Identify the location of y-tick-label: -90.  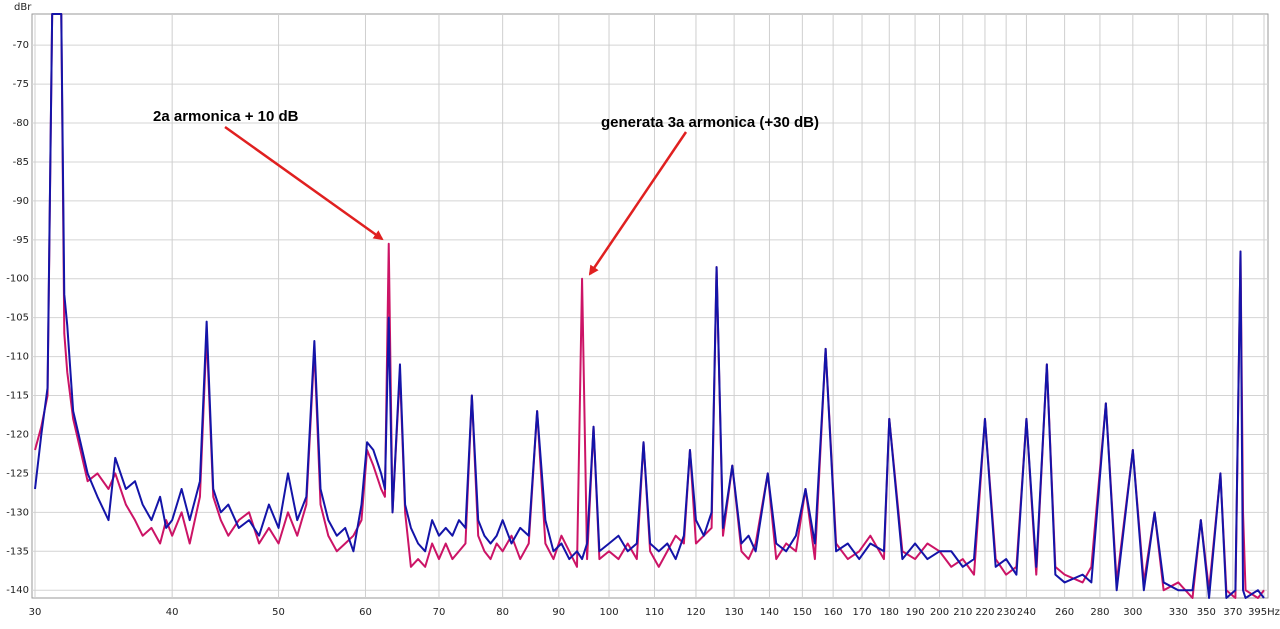
(21, 201).